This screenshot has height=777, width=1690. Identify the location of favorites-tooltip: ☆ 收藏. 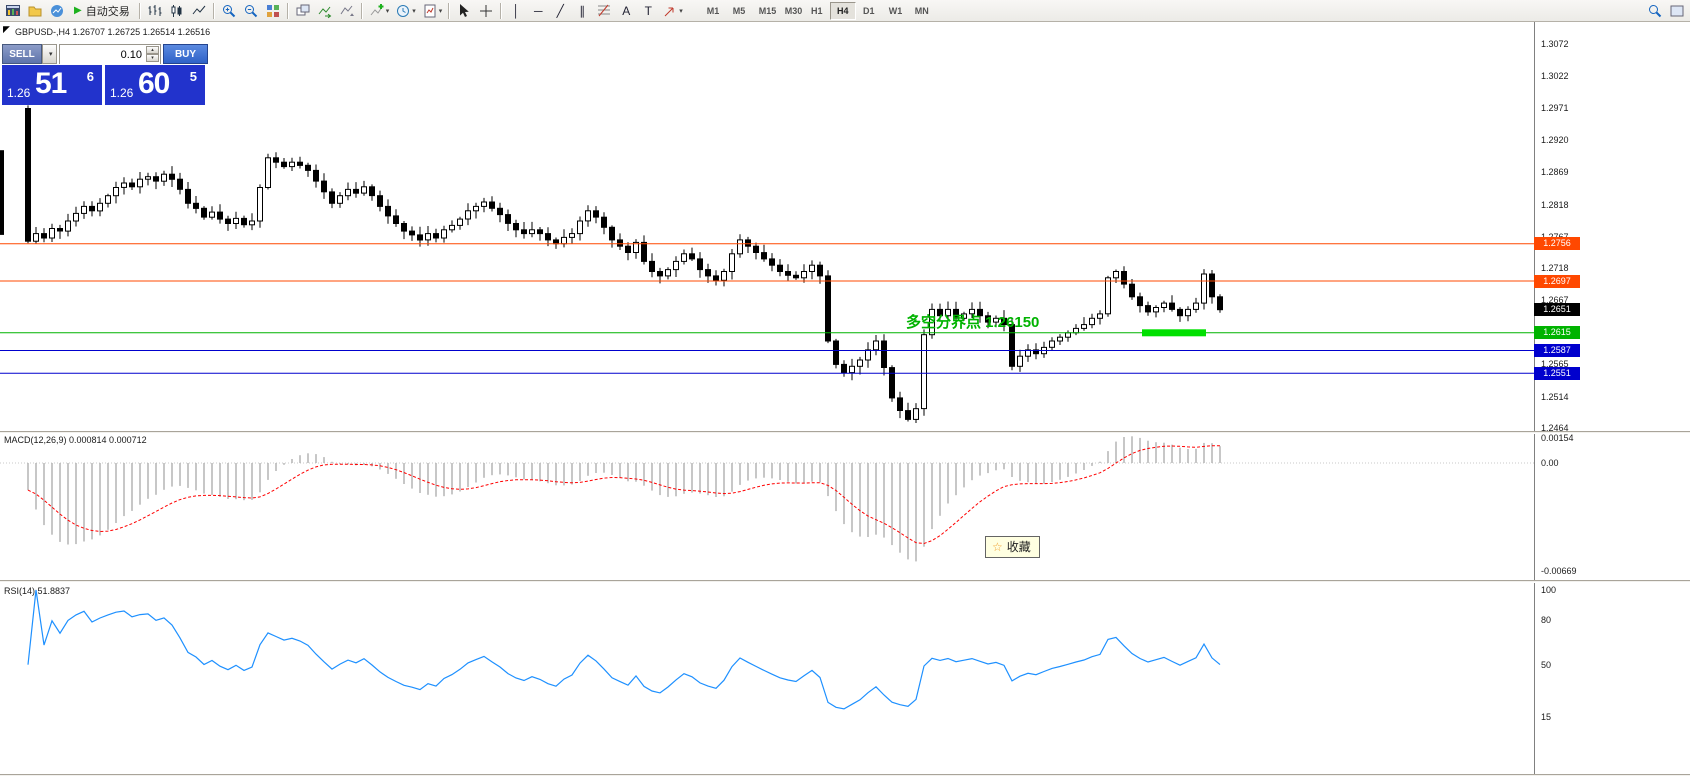
(1012, 547).